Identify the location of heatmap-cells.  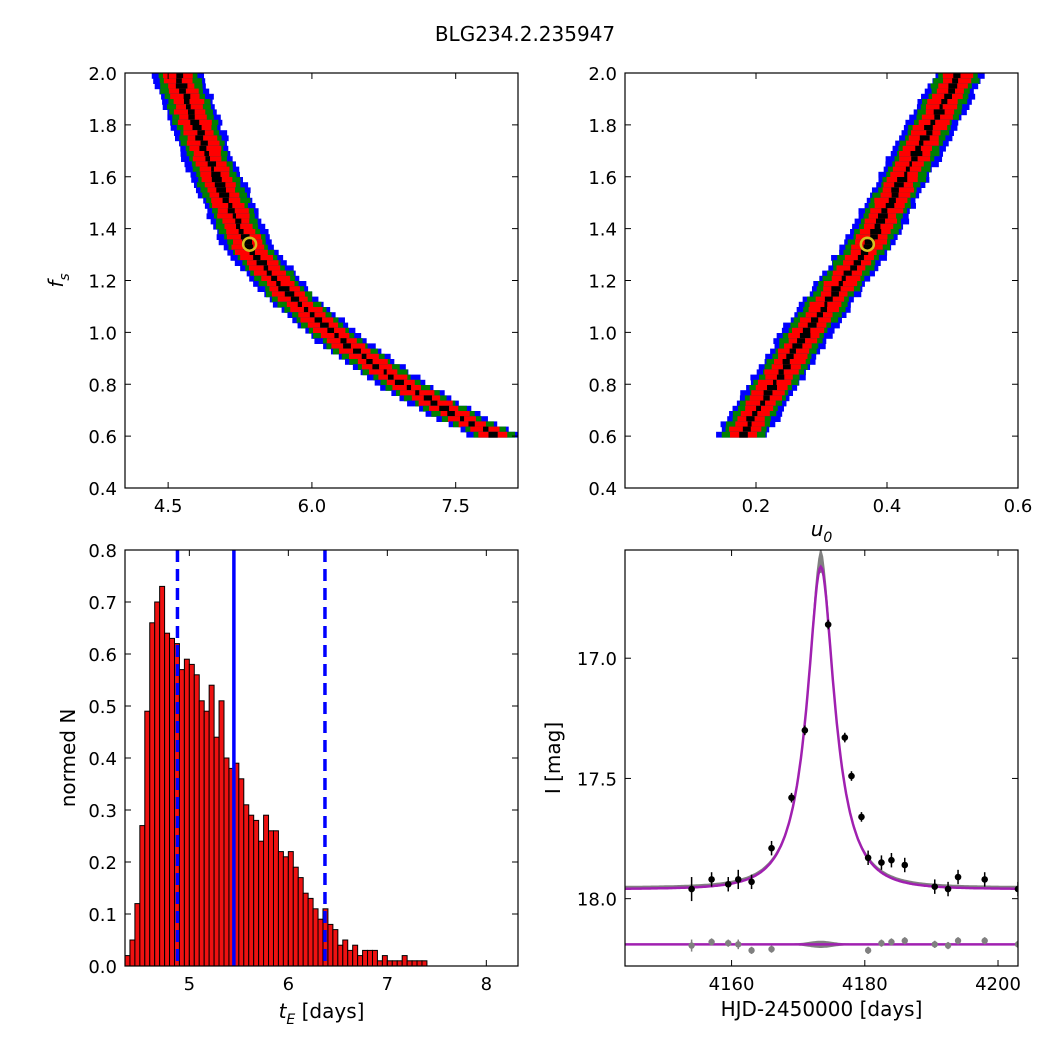
(334, 255).